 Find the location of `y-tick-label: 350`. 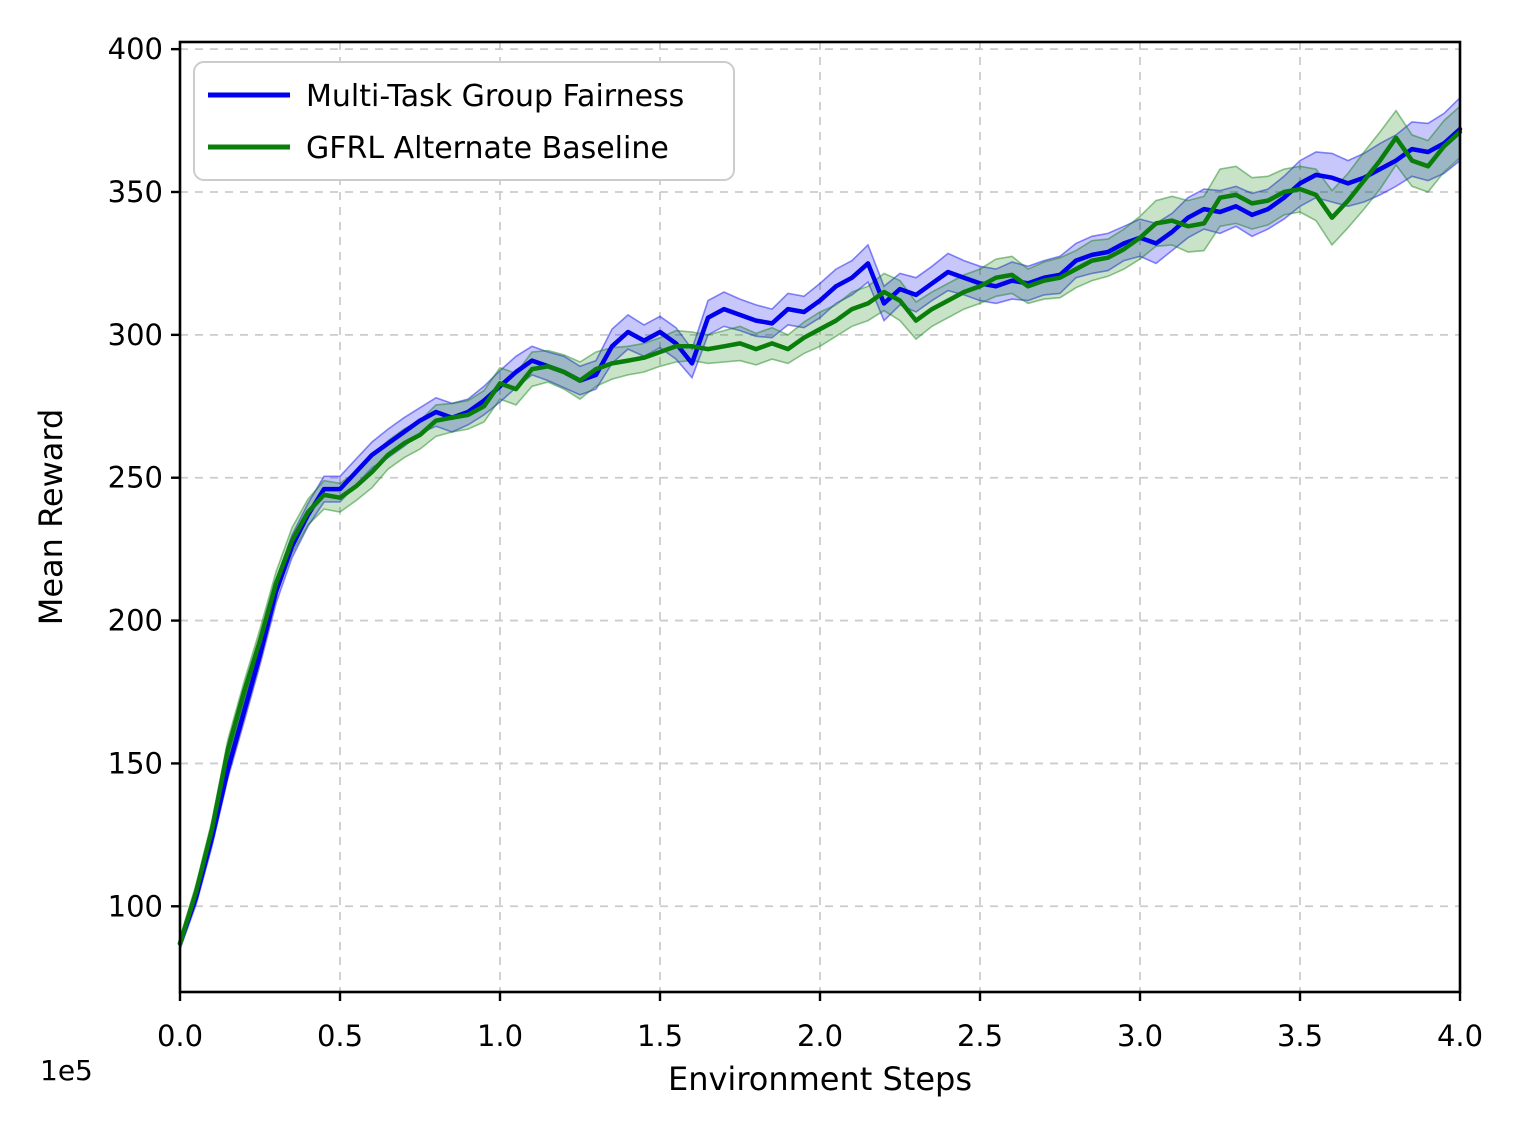

y-tick-label: 350 is located at coordinates (135, 192).